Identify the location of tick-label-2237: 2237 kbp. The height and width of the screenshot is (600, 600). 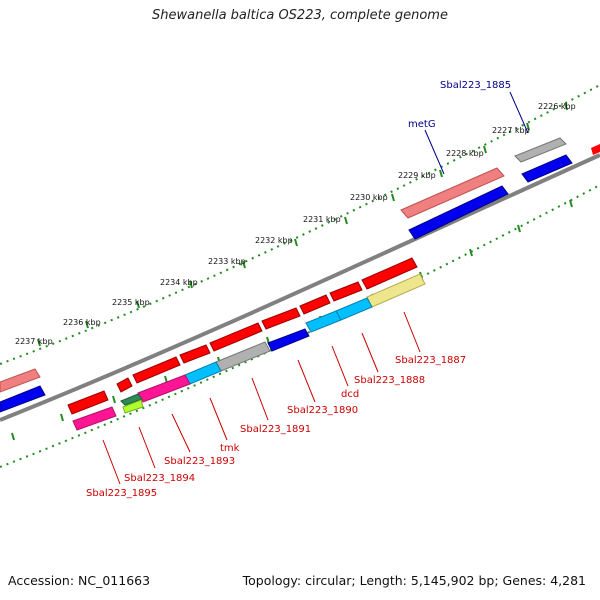
(34, 341).